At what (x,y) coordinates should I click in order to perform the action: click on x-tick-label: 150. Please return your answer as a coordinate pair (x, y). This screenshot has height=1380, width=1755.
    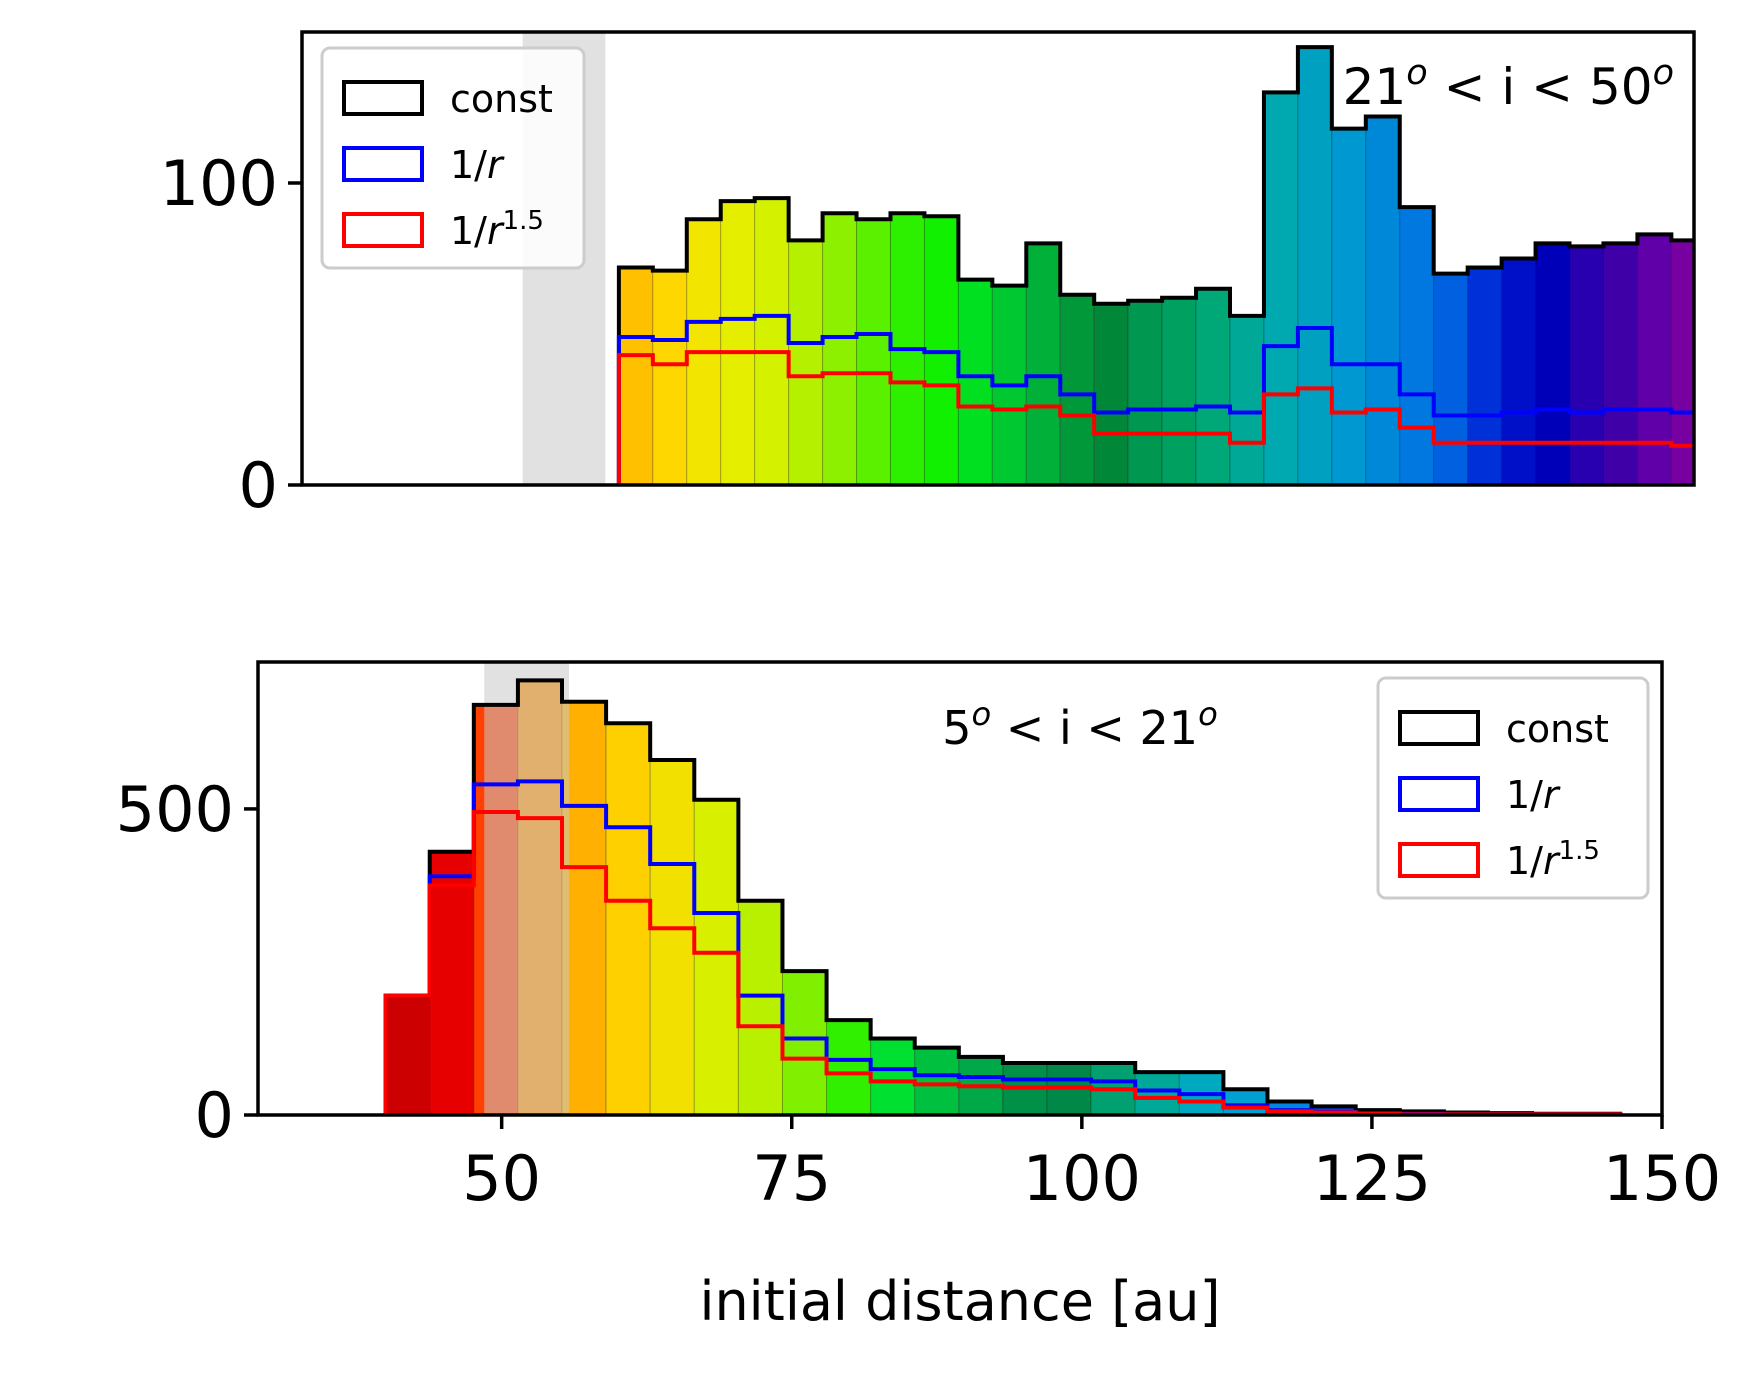
    Looking at the image, I should click on (1662, 1178).